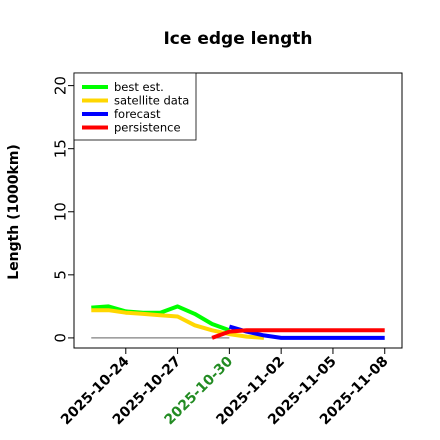 The width and height of the screenshot is (440, 440). What do you see at coordinates (139, 87) in the screenshot?
I see `legend-label: best est.` at bounding box center [139, 87].